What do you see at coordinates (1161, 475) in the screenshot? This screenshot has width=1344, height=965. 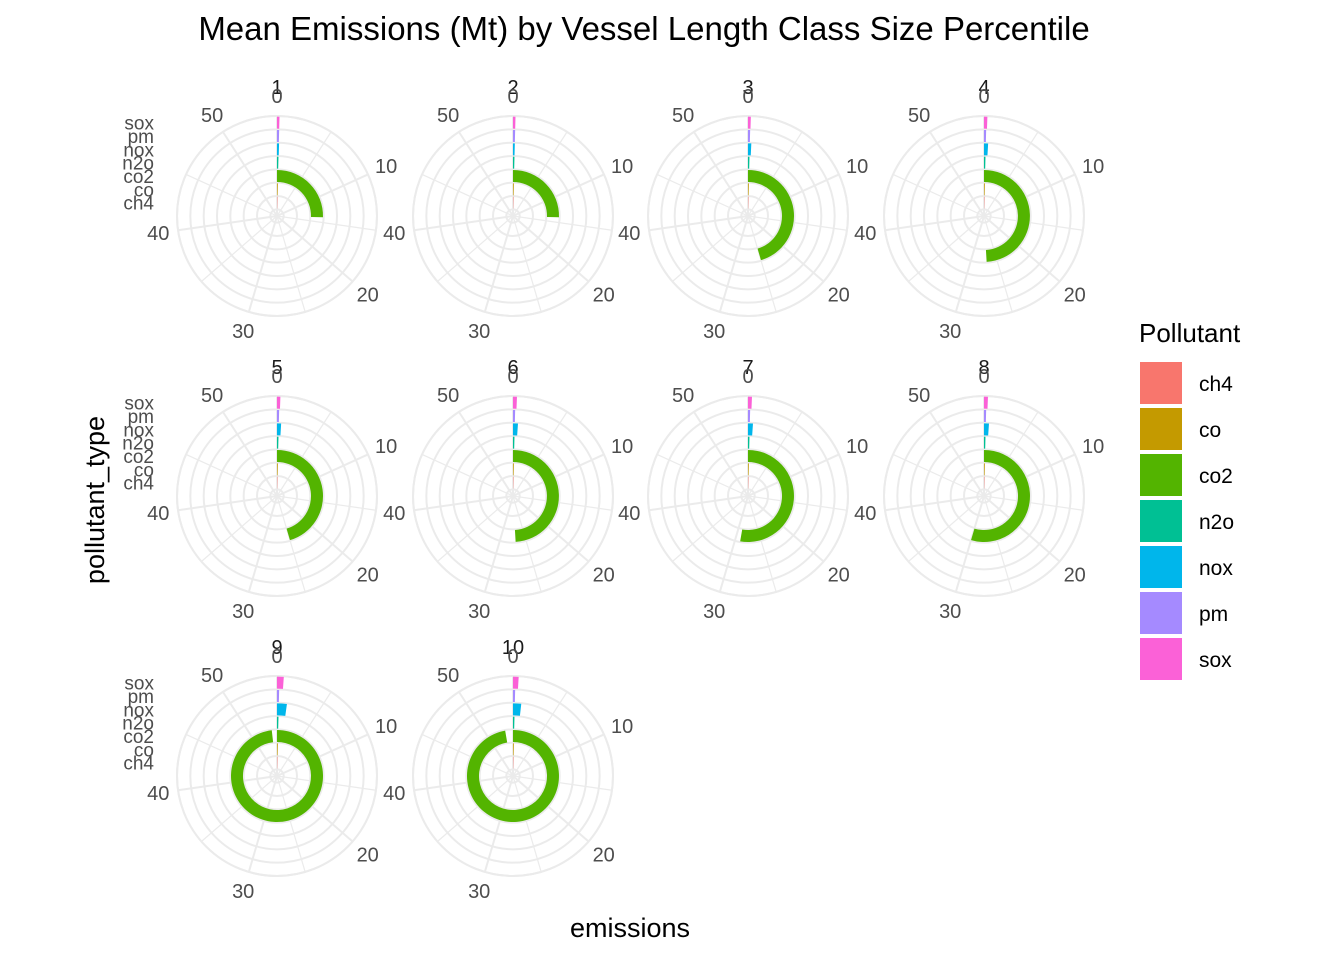 I see `legend-key-co2` at bounding box center [1161, 475].